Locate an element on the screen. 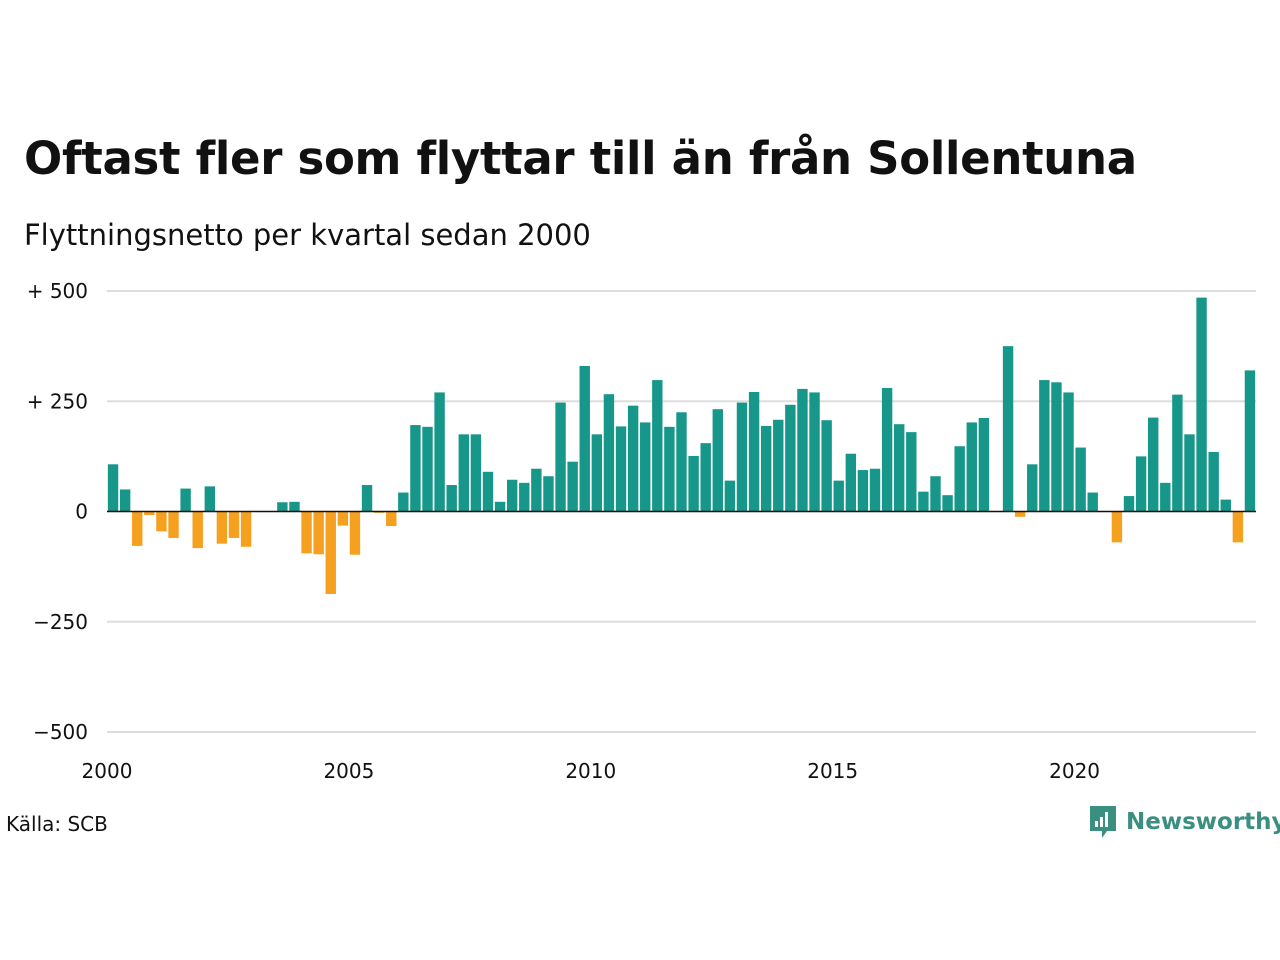 Image resolution: width=1280 pixels, height=960 pixels. x-tick-label: 2015 is located at coordinates (832, 771).